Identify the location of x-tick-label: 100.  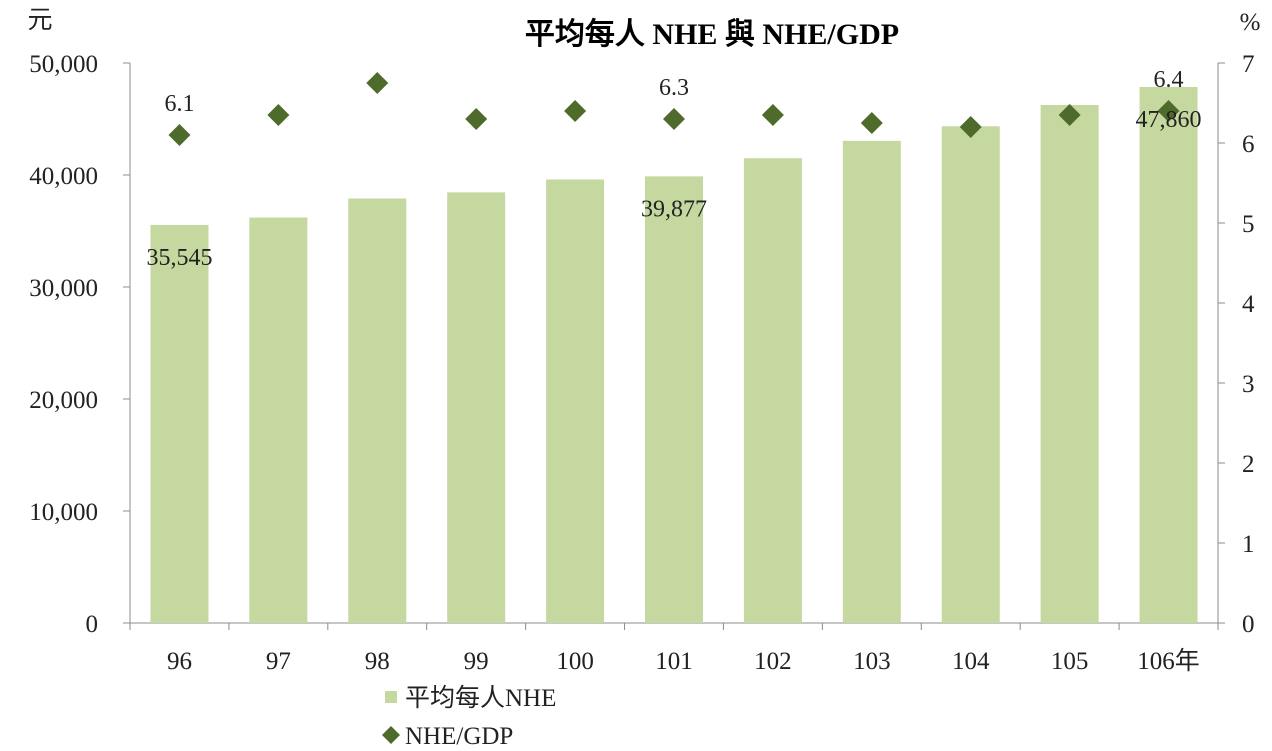
(575, 661).